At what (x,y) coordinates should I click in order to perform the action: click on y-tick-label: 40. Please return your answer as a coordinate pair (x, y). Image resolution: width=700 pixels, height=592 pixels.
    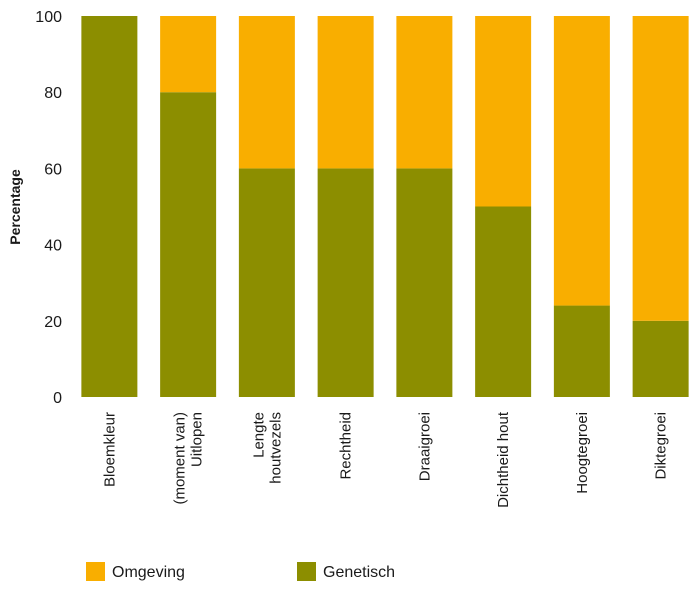
    Looking at the image, I should click on (53, 246).